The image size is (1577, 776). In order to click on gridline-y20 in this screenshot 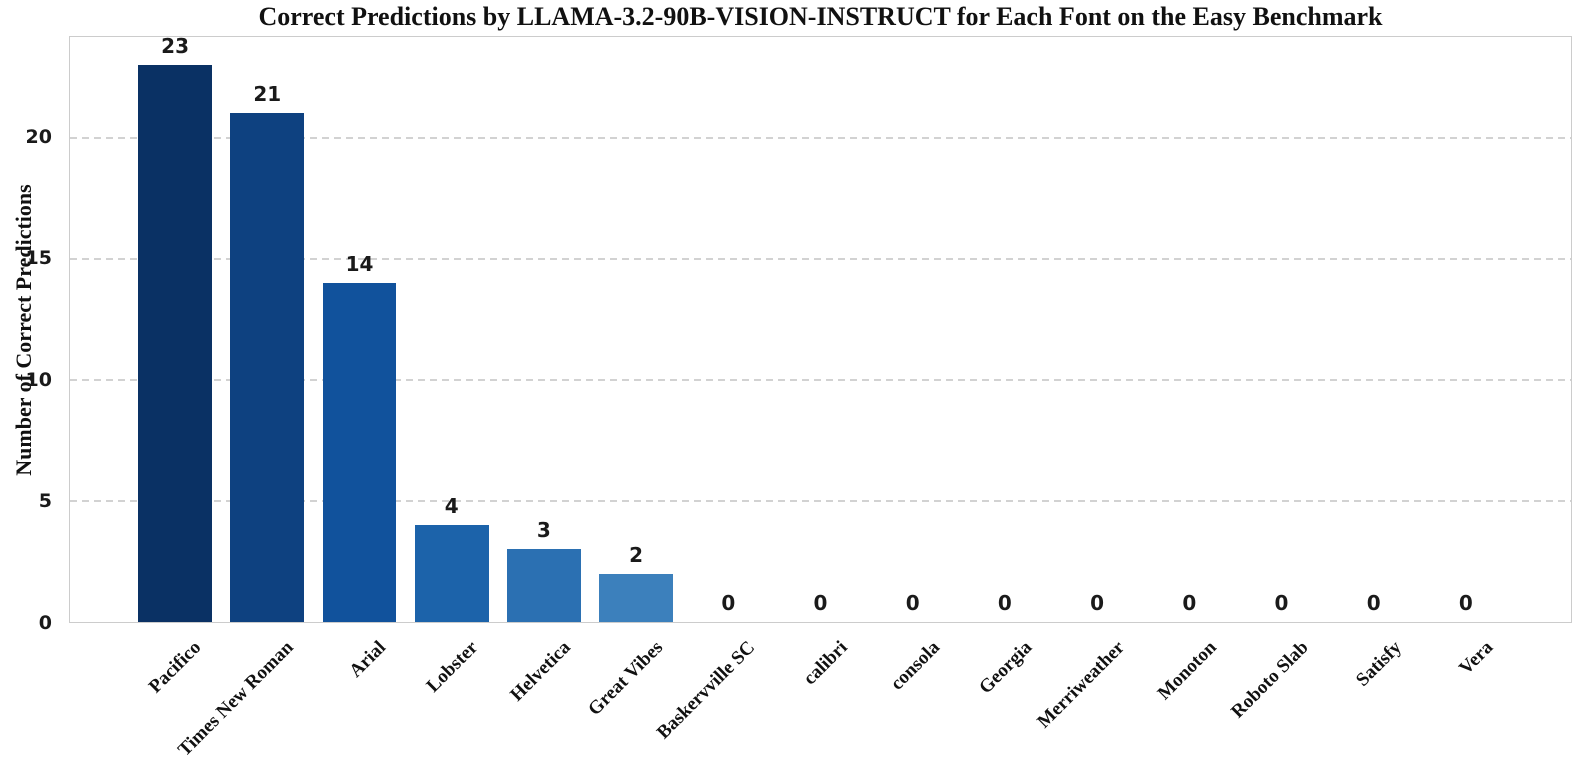, I will do `click(820, 137)`.